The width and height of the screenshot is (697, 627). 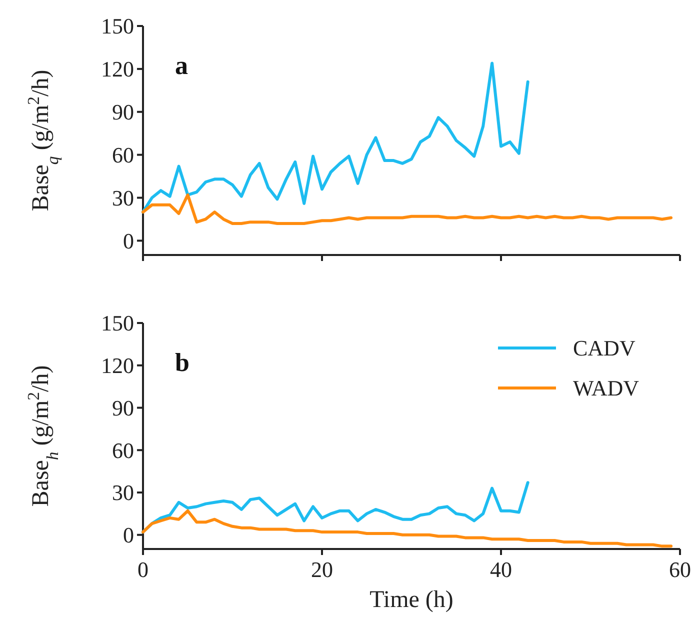 I want to click on legend-label: WADV, so click(x=606, y=388).